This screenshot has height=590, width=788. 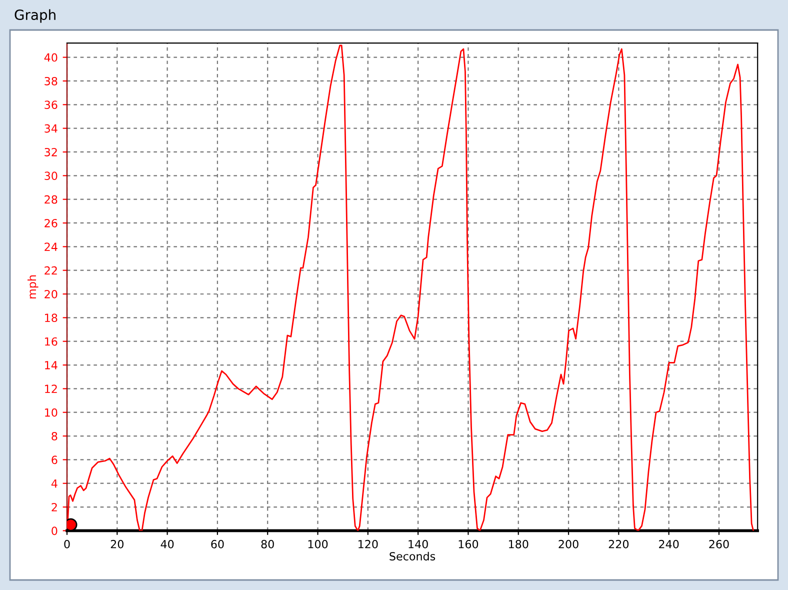 I want to click on chart-title: Graph, so click(x=35, y=16).